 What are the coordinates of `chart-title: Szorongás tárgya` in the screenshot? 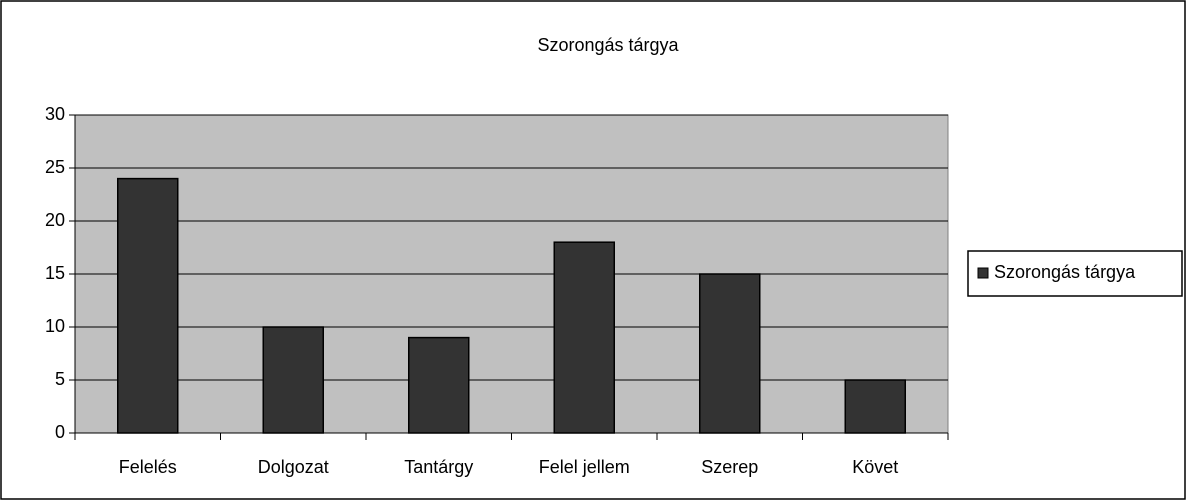 It's located at (608, 45).